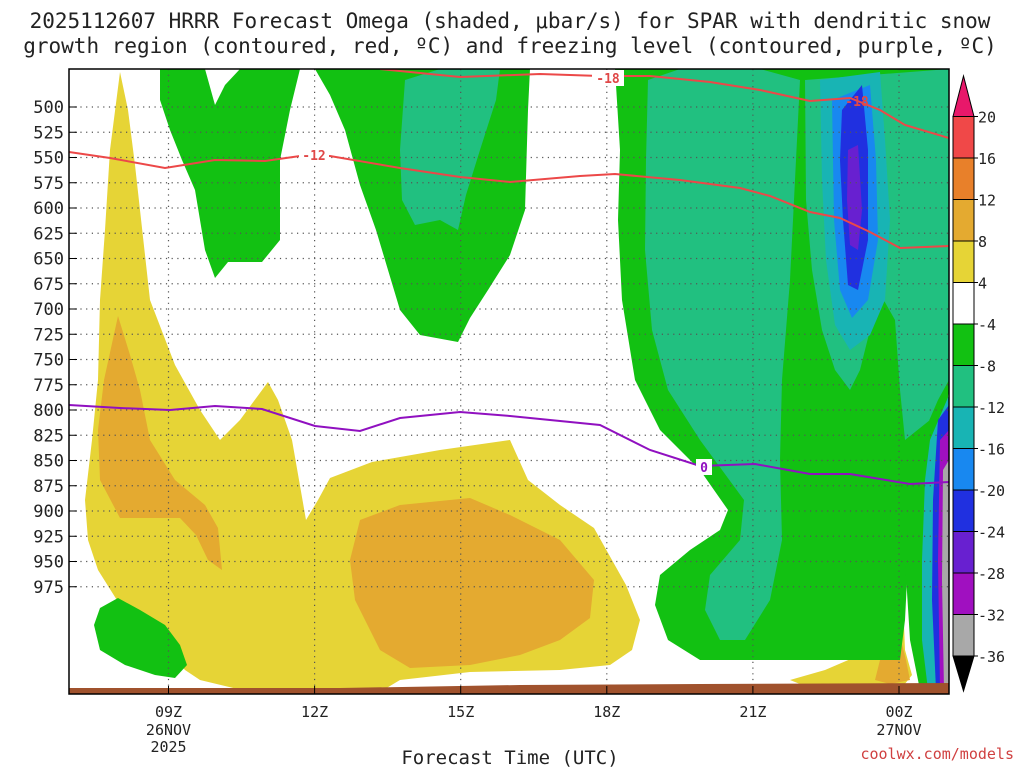  I want to click on colorbar-label: -24, so click(991, 533).